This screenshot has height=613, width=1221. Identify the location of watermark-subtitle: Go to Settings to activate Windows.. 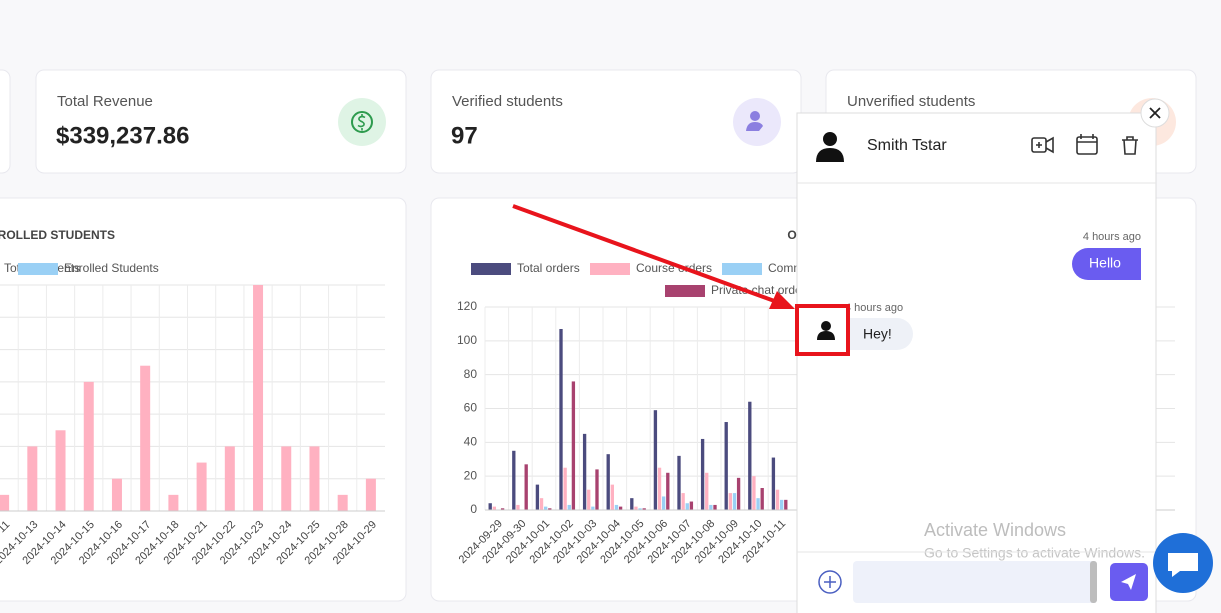
(1034, 553).